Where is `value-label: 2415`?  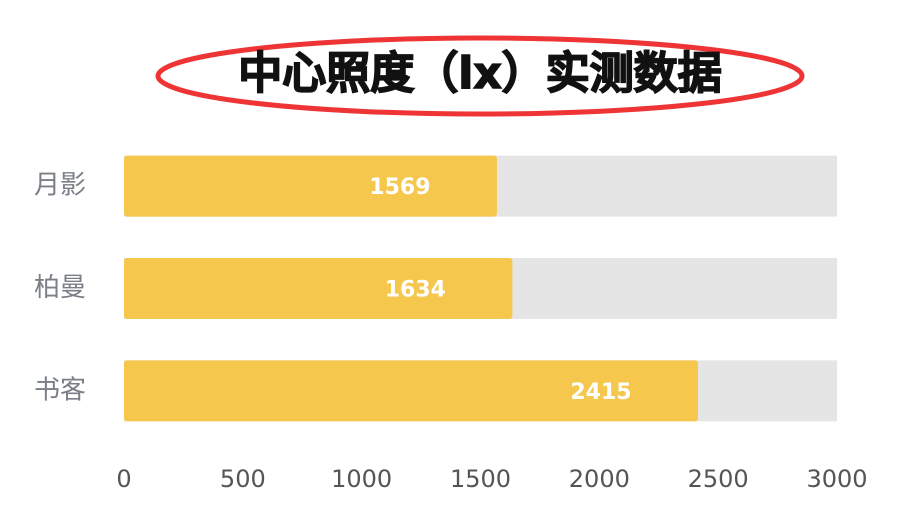 value-label: 2415 is located at coordinates (600, 392).